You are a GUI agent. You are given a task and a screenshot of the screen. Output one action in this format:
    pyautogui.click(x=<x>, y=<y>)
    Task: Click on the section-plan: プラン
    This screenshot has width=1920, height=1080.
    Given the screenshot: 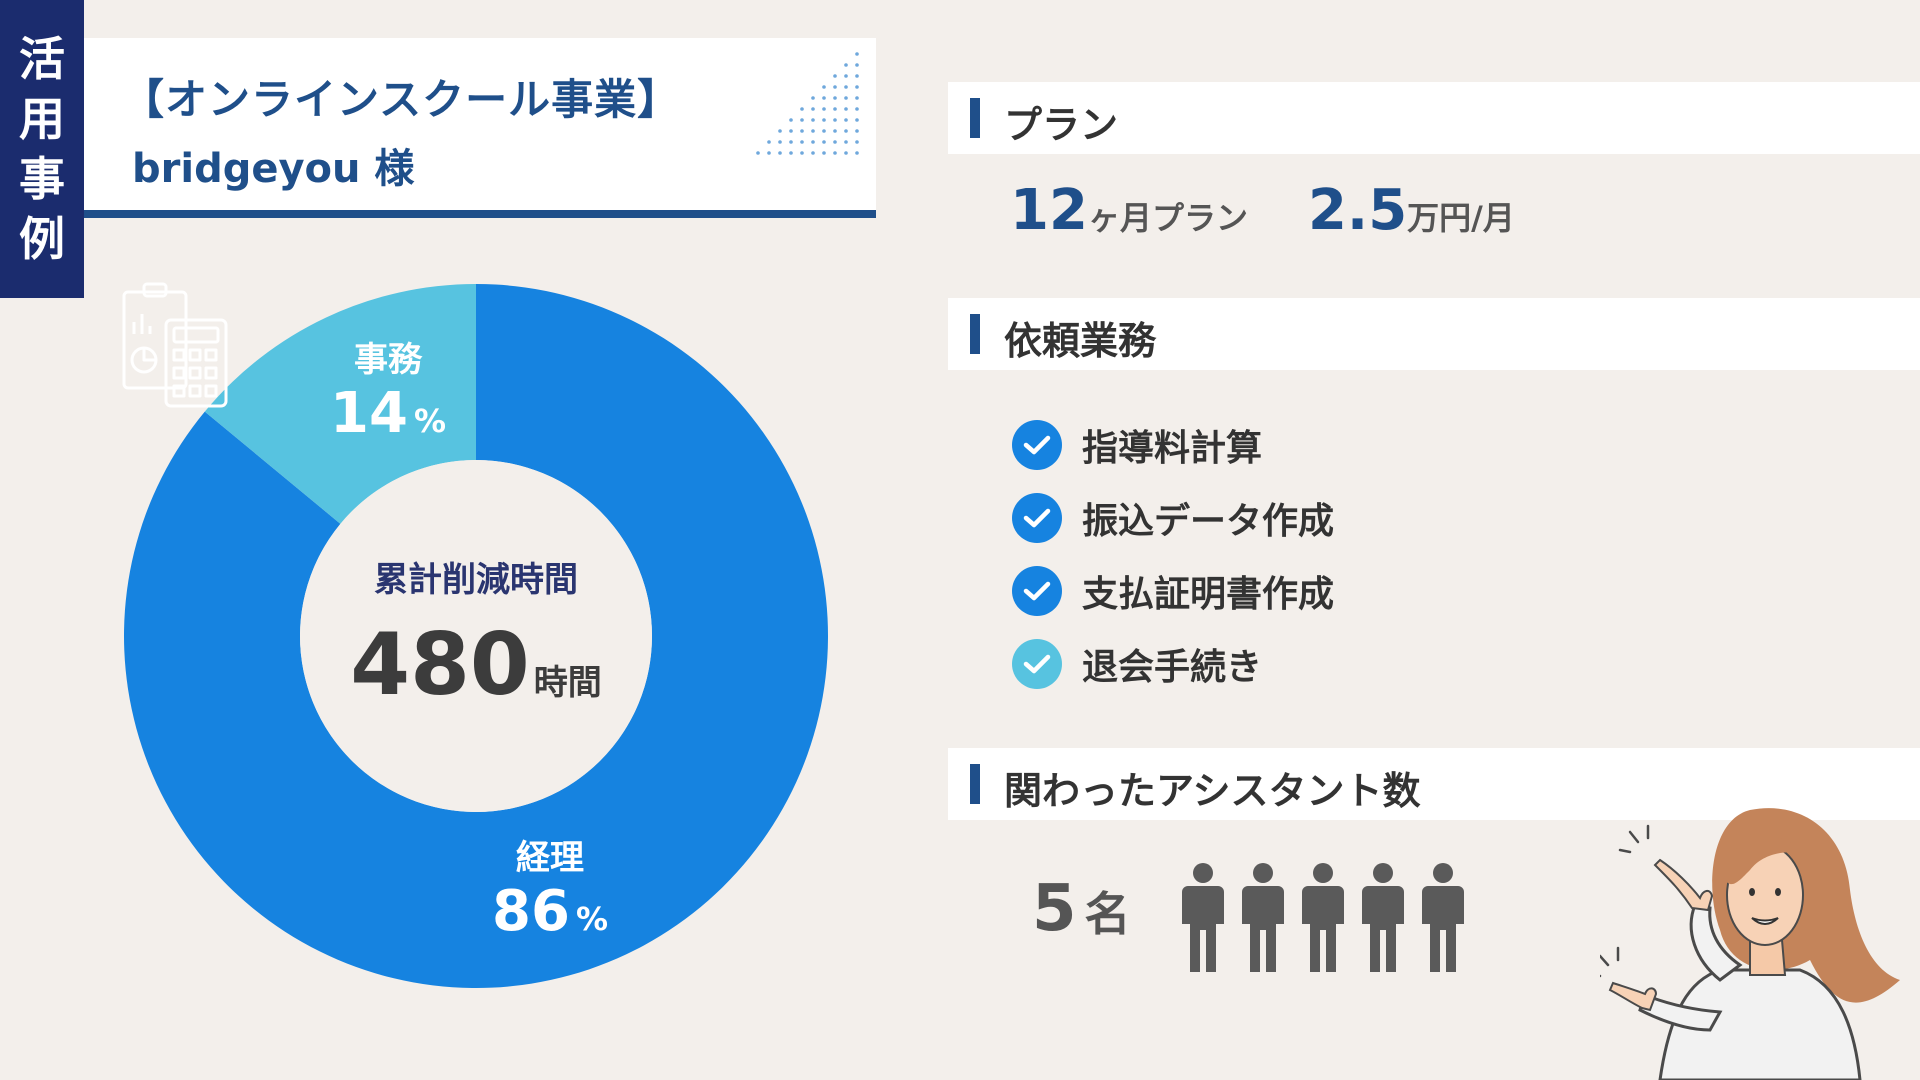 What is the action you would take?
    pyautogui.click(x=1434, y=118)
    